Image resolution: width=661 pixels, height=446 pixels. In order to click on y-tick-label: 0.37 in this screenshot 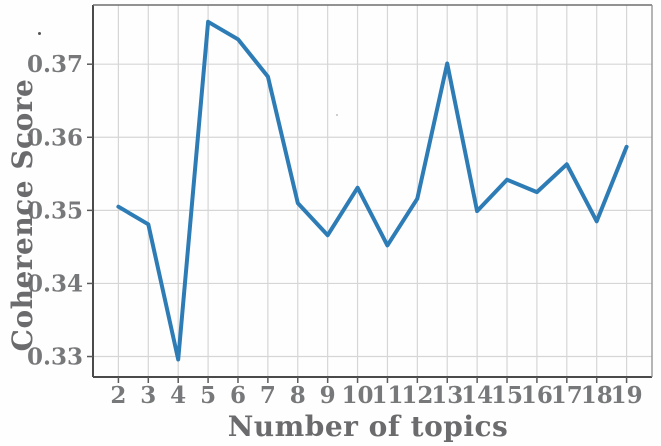, I will do `click(55, 64)`.